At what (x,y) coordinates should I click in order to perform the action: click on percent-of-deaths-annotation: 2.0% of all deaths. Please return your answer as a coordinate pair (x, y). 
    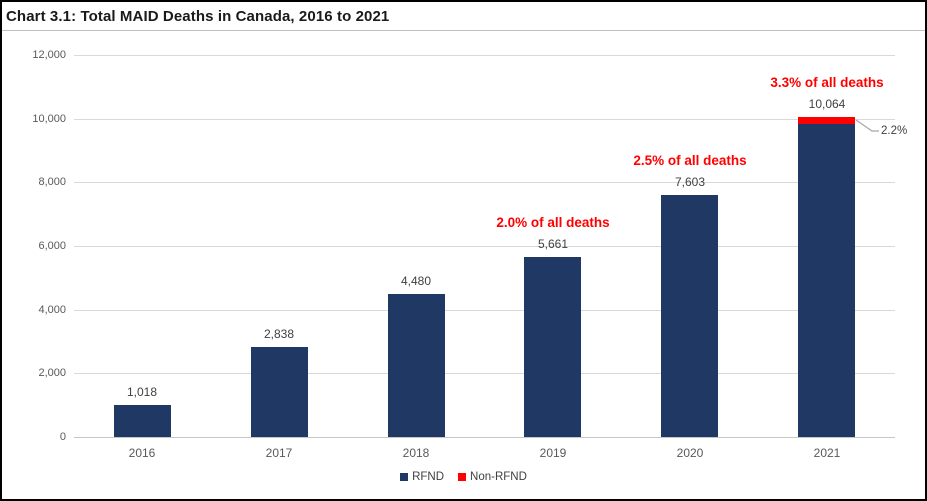
    Looking at the image, I should click on (553, 222).